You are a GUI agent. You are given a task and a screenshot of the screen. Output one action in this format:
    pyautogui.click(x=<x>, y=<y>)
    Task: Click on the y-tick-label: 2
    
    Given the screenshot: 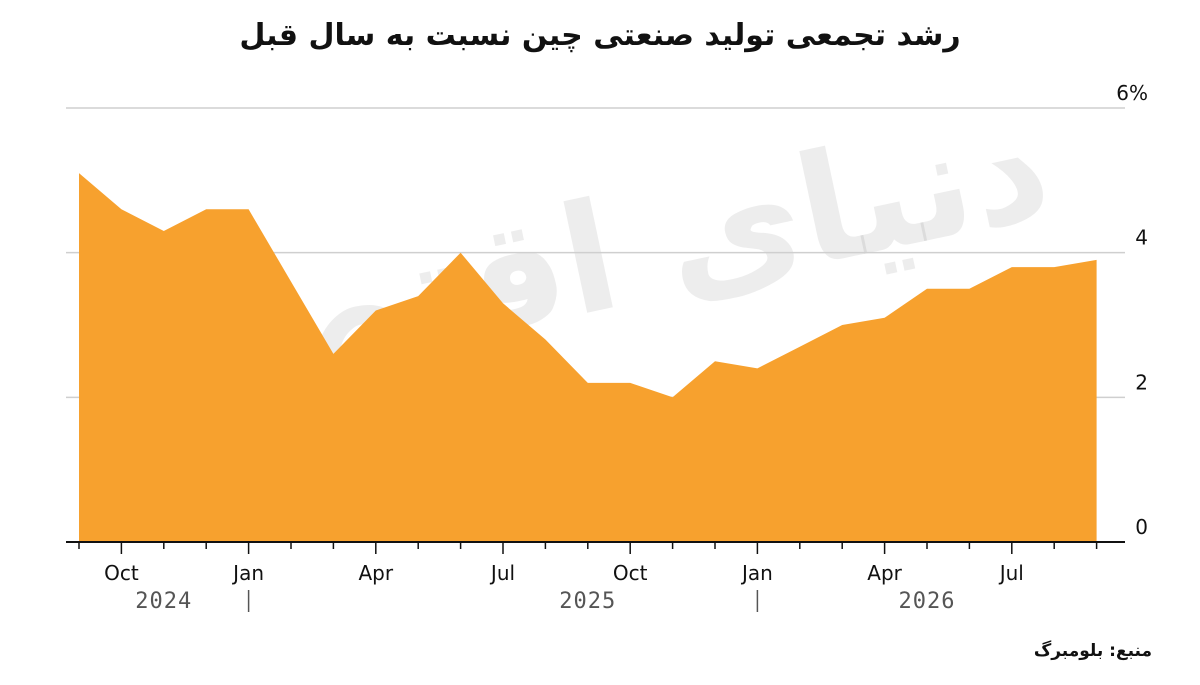 What is the action you would take?
    pyautogui.click(x=1141, y=382)
    